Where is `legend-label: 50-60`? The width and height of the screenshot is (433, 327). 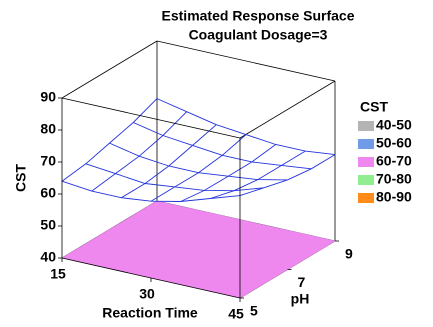
legend-label: 50-60 is located at coordinates (394, 143).